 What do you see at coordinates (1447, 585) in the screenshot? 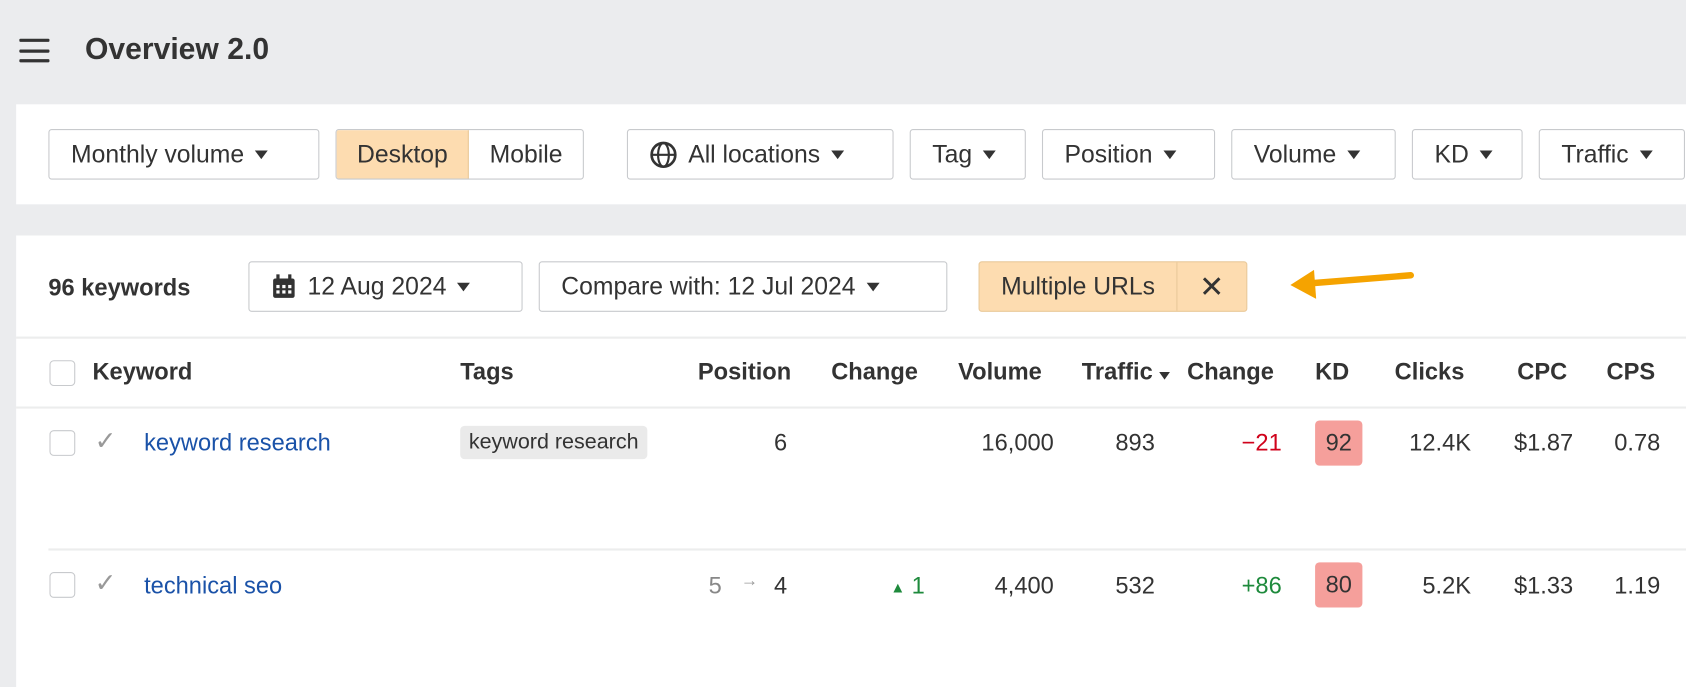
I see `clicks-value: 5.2K` at bounding box center [1447, 585].